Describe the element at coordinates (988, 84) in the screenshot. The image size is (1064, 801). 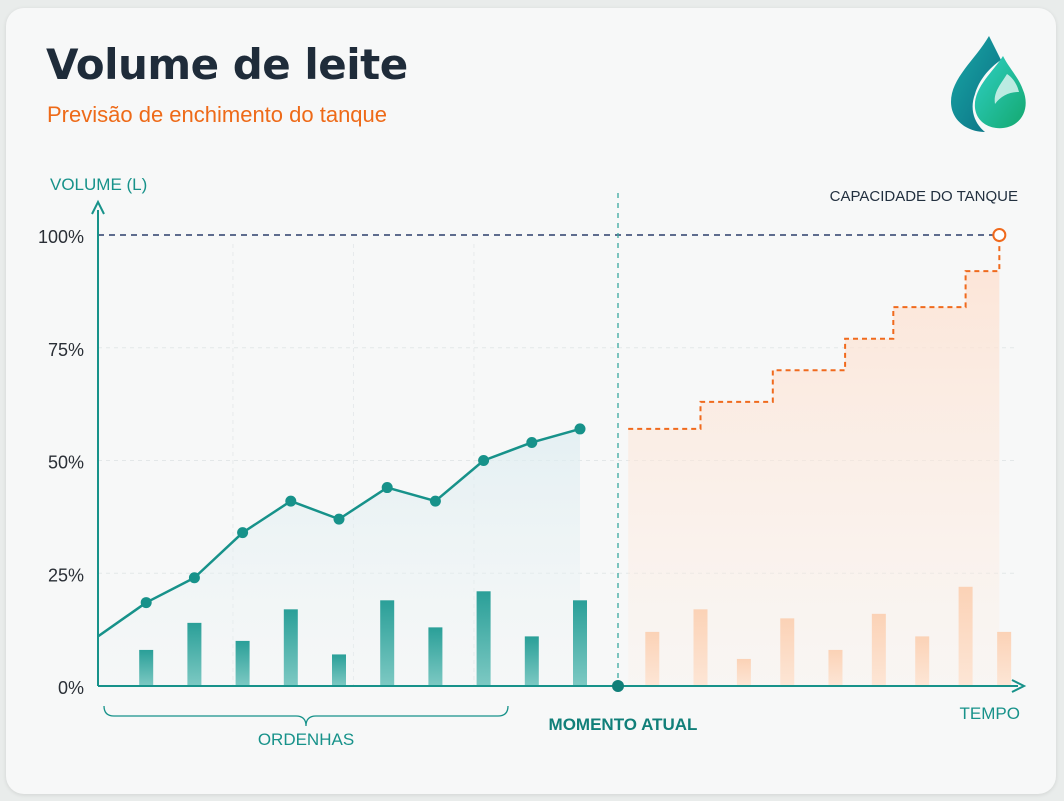
I see `water-drop-icon` at that location.